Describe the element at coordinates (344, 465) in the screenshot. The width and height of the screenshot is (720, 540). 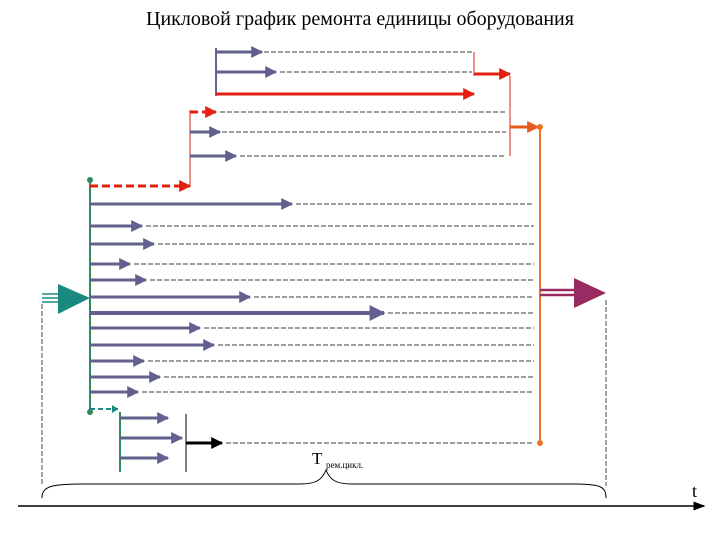
I see `cycle-label-sub: рем.цикл.` at that location.